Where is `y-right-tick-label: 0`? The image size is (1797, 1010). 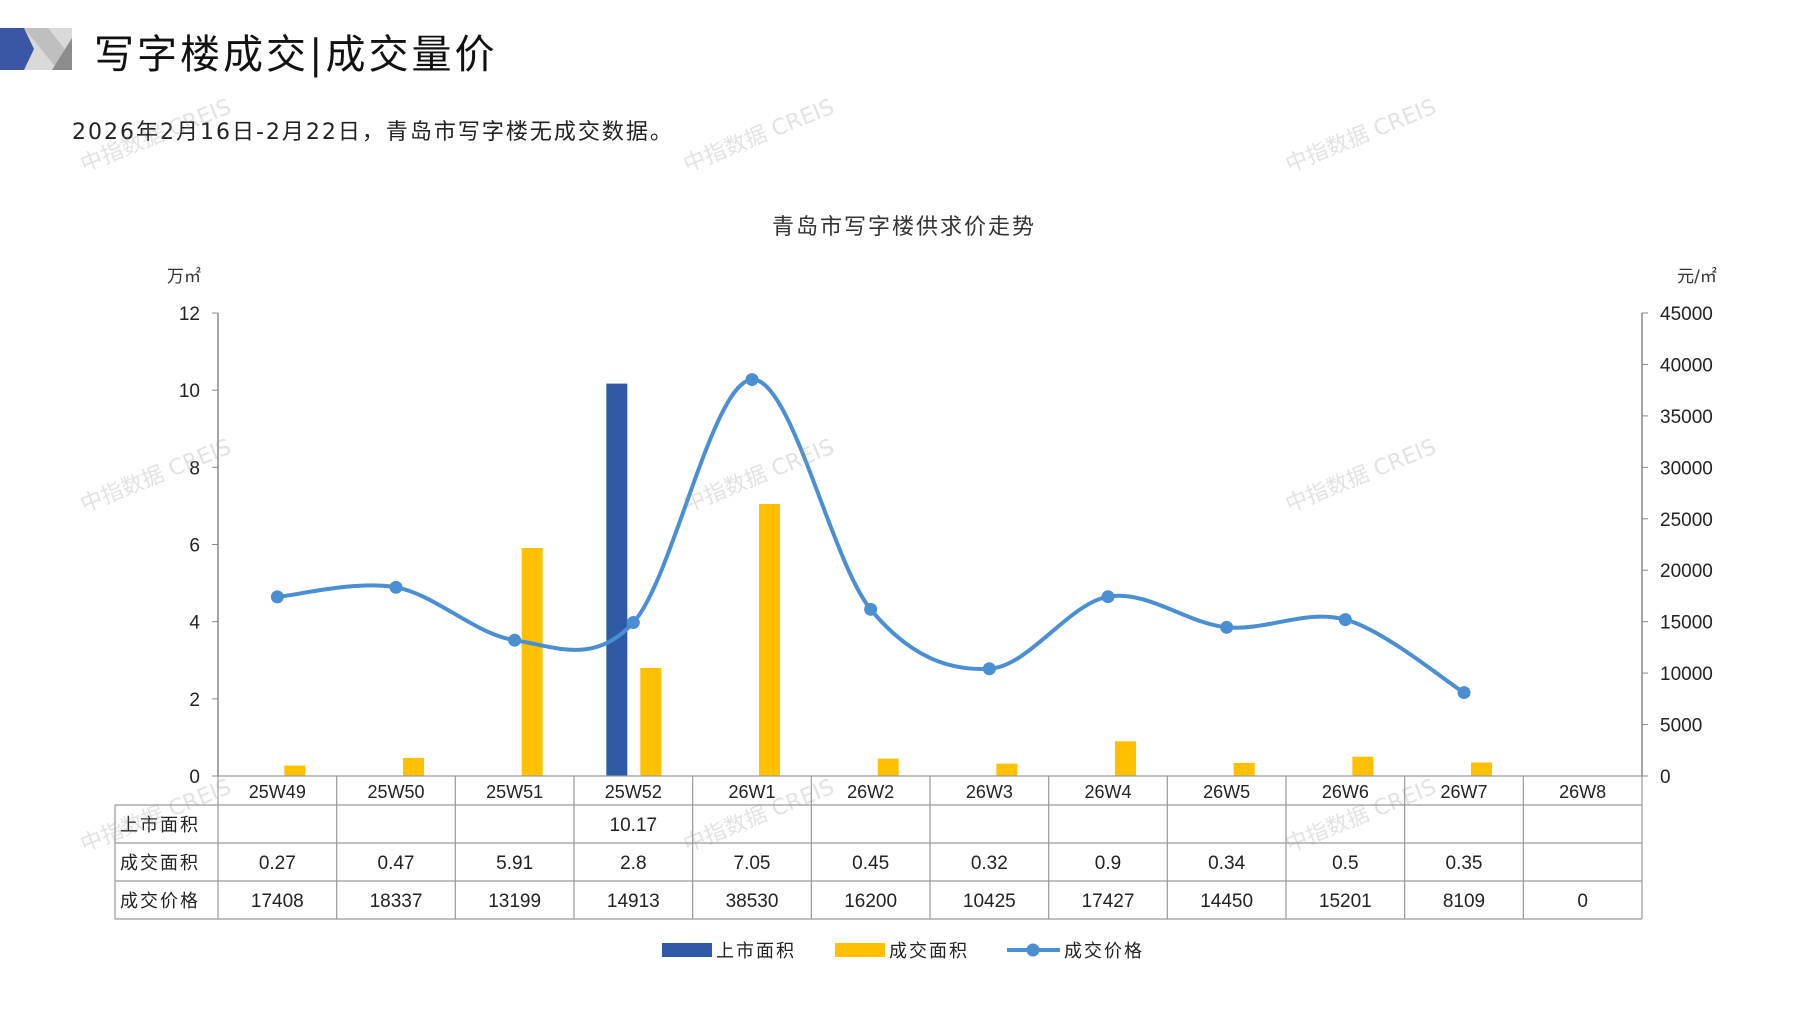 y-right-tick-label: 0 is located at coordinates (1665, 777).